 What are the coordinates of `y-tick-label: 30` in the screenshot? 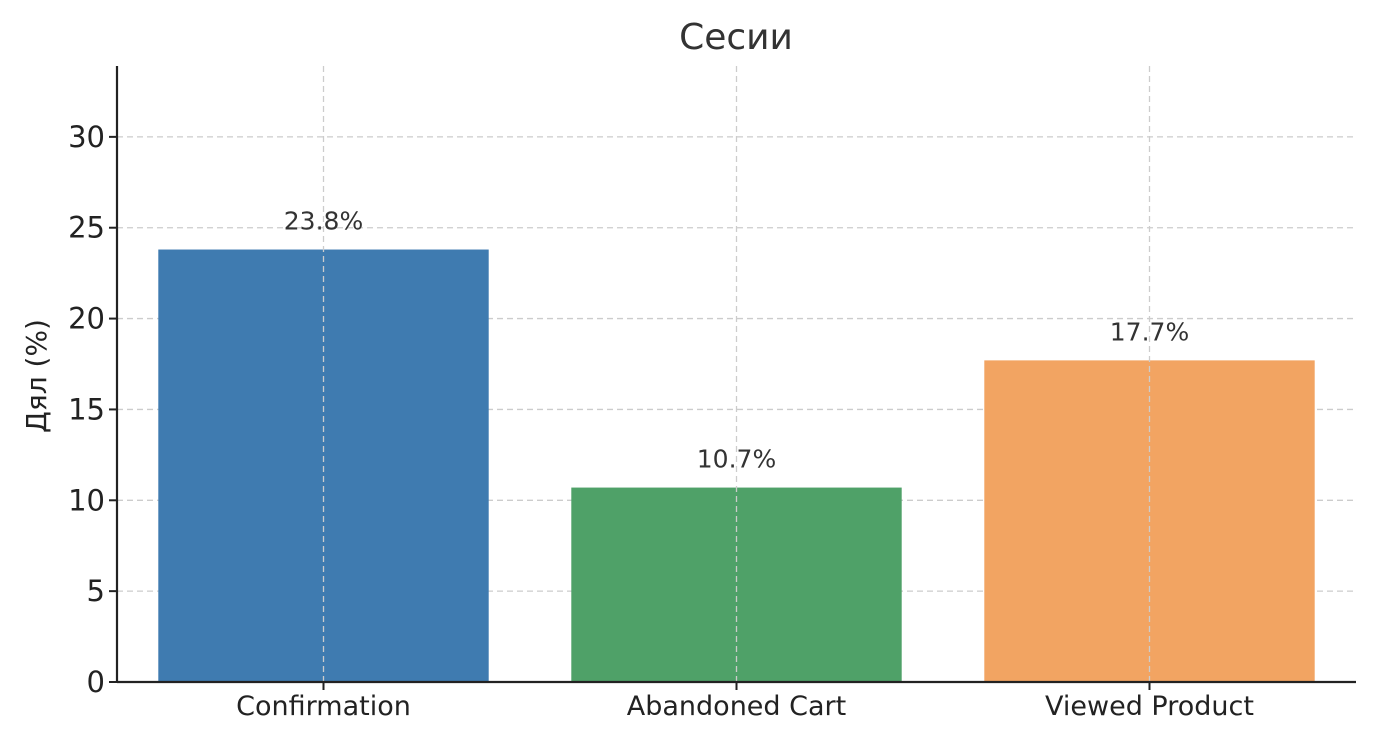 It's located at (86, 137).